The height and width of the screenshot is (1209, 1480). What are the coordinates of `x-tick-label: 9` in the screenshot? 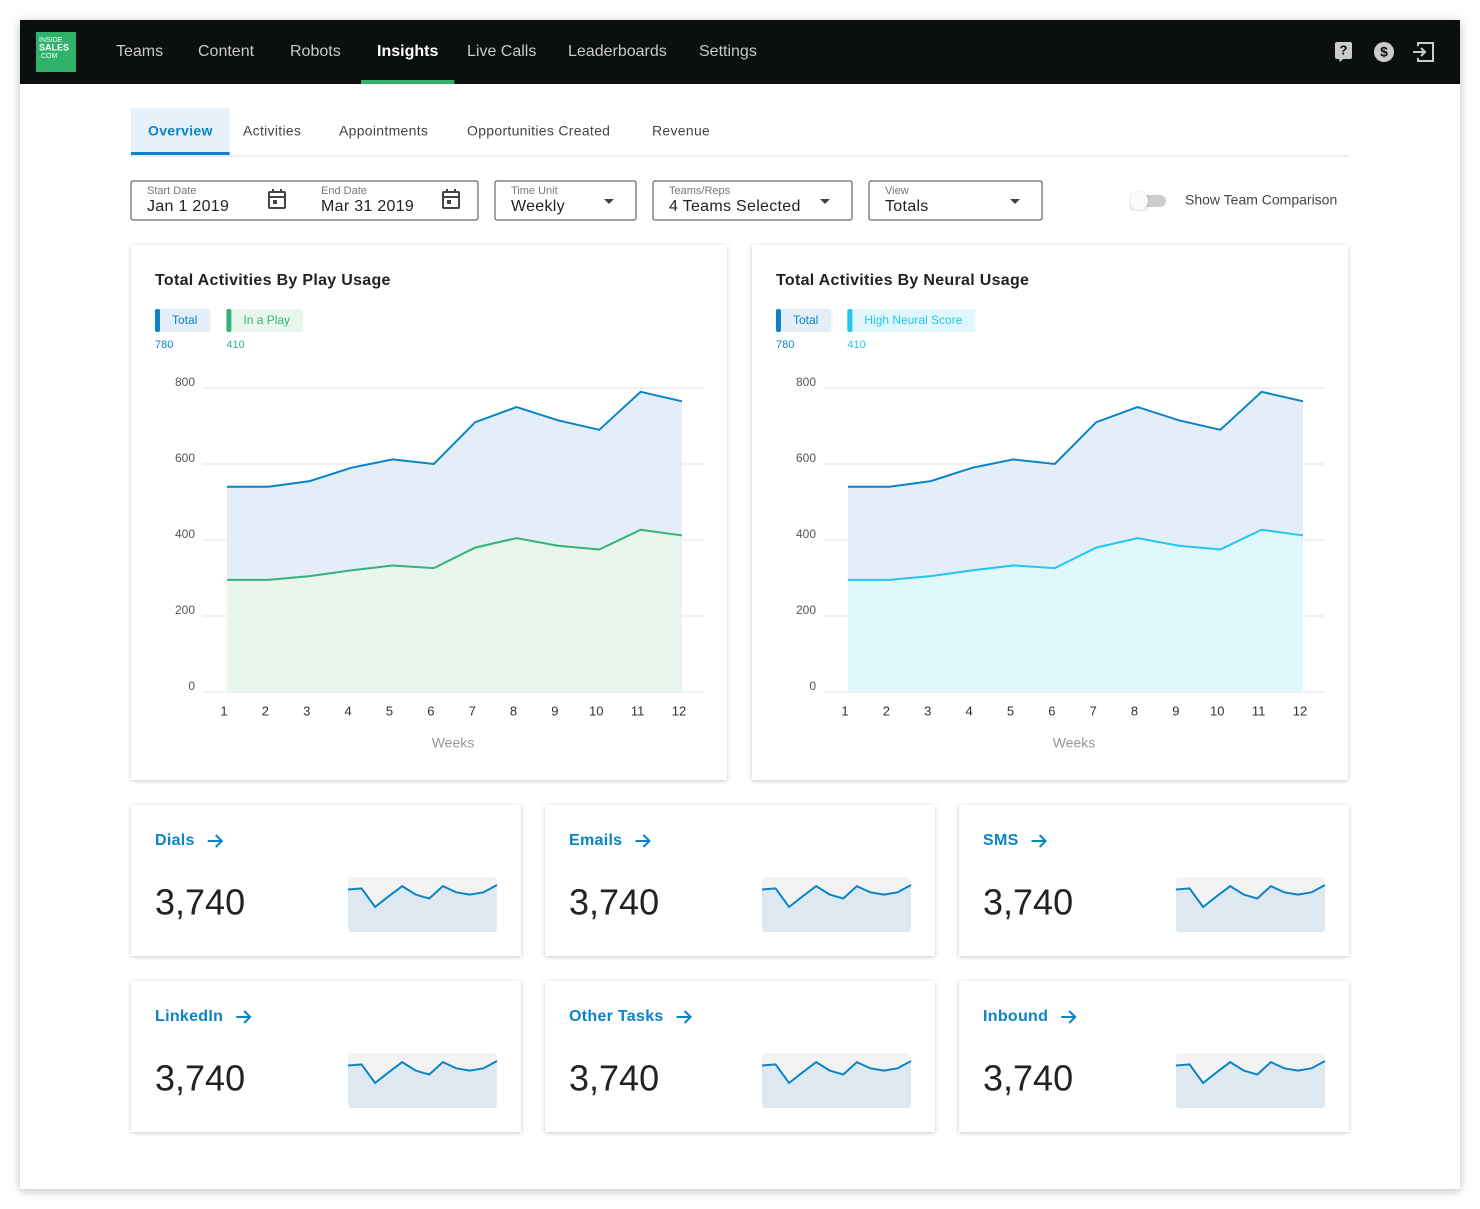 It's located at (1175, 710).